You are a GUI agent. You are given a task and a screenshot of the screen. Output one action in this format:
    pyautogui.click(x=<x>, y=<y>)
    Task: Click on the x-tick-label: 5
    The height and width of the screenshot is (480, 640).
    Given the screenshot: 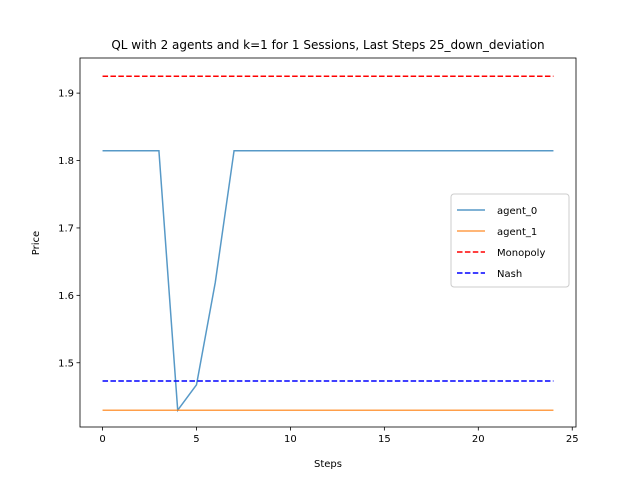 What is the action you would take?
    pyautogui.click(x=196, y=439)
    